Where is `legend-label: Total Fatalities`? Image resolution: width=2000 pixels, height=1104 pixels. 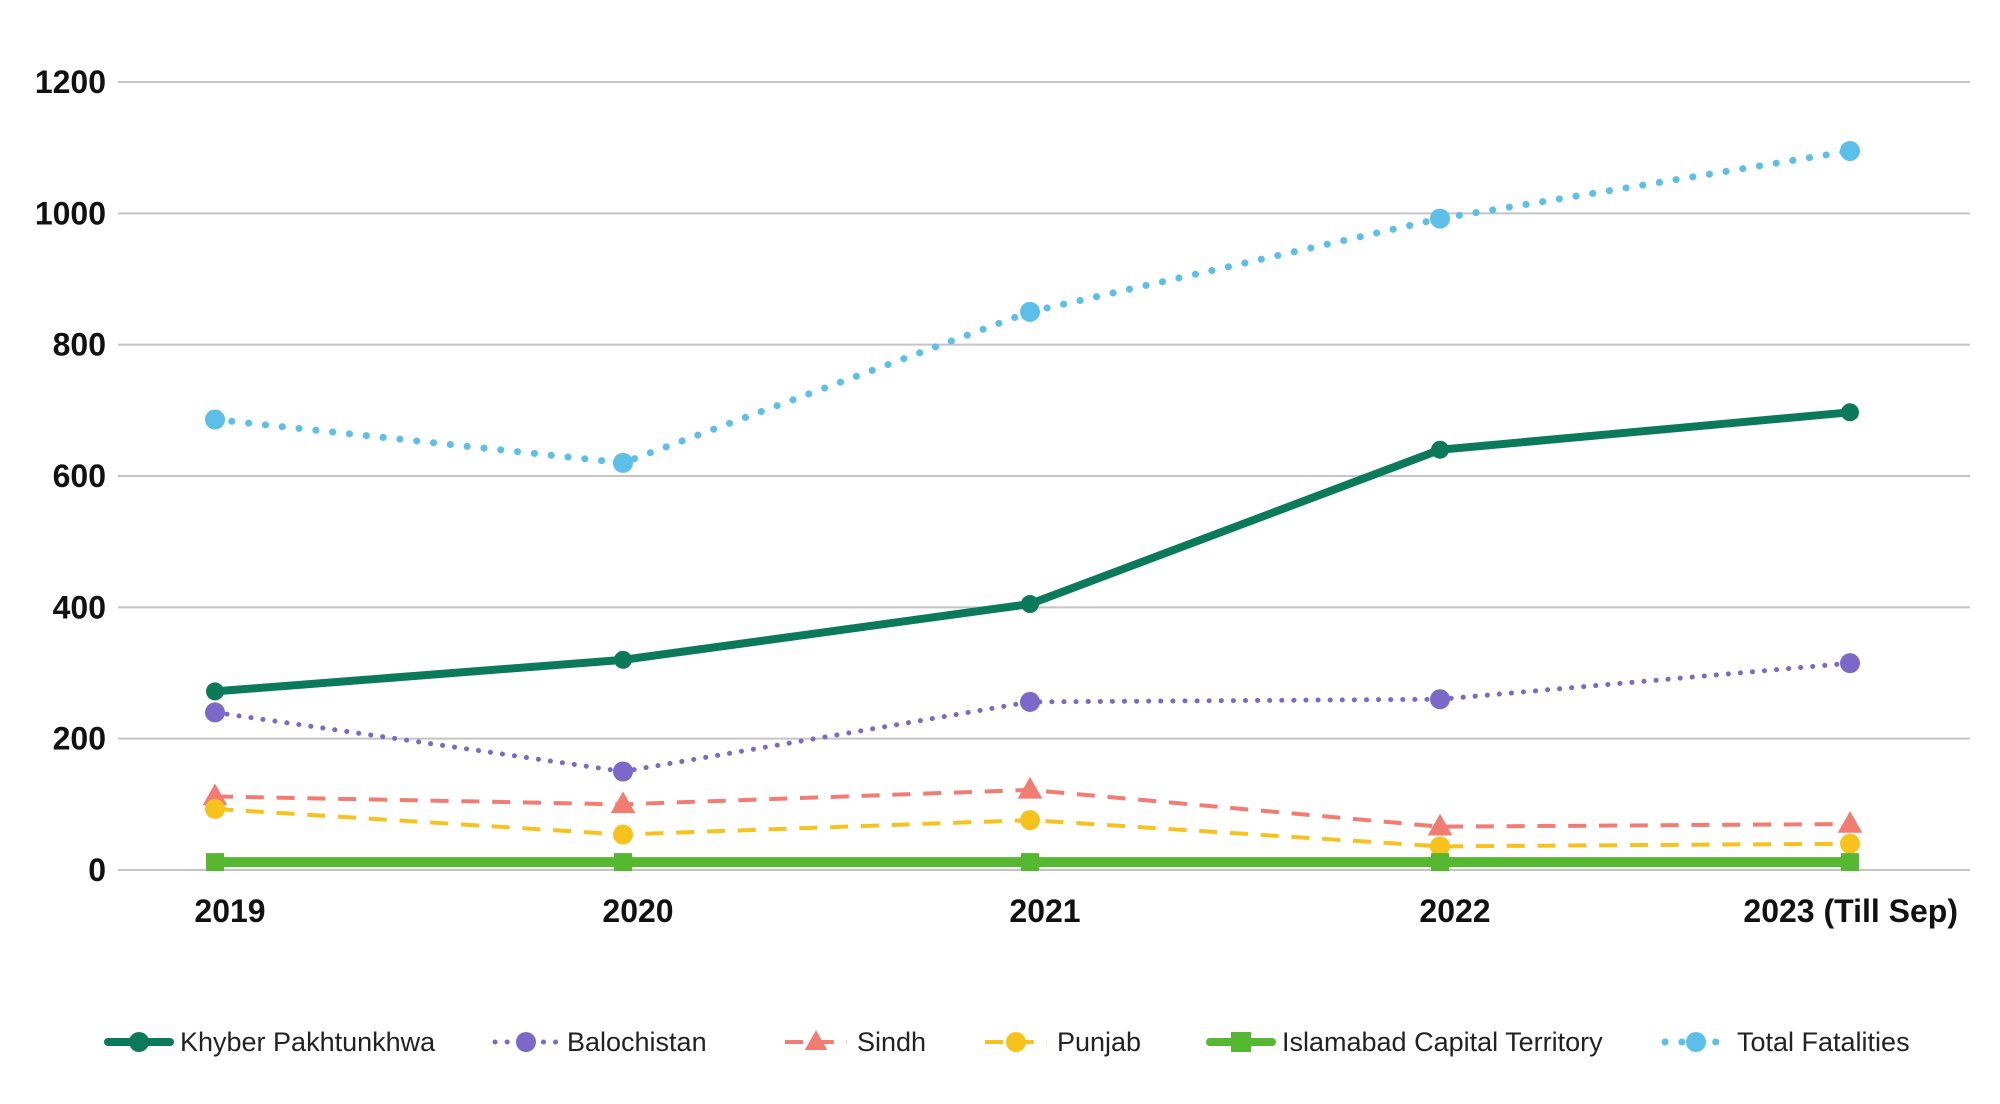 legend-label: Total Fatalities is located at coordinates (1823, 1042).